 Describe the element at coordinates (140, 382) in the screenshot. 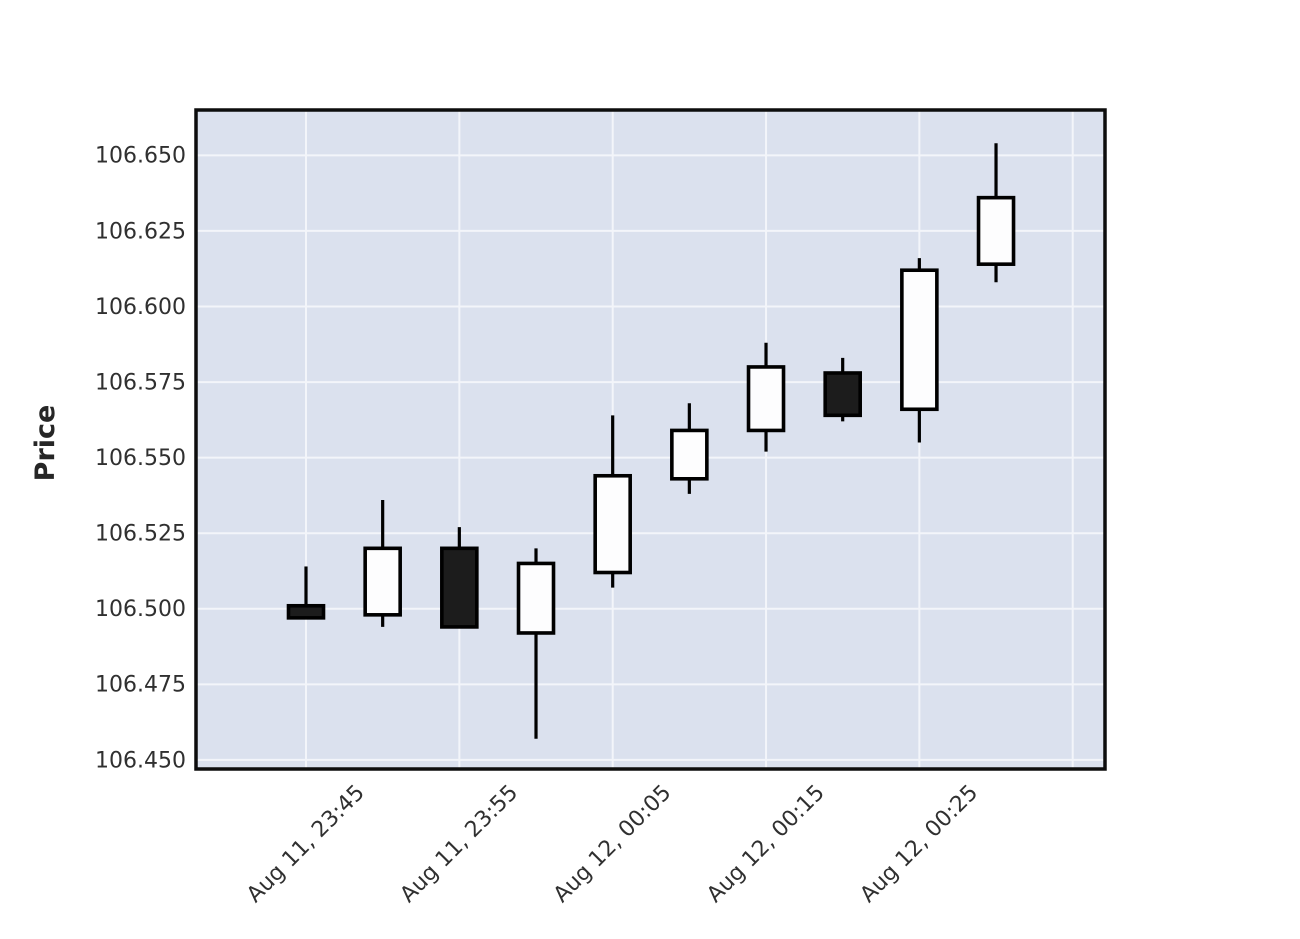

I see `y-tick-label: 106.575` at that location.